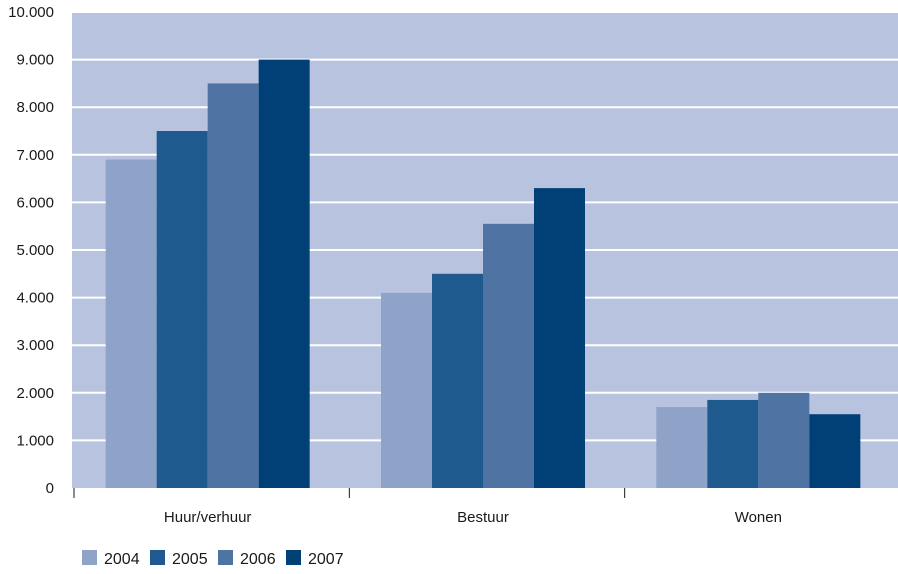 Image resolution: width=898 pixels, height=574 pixels. Describe the element at coordinates (733, 443) in the screenshot. I see `bar-2005-wonen` at that location.